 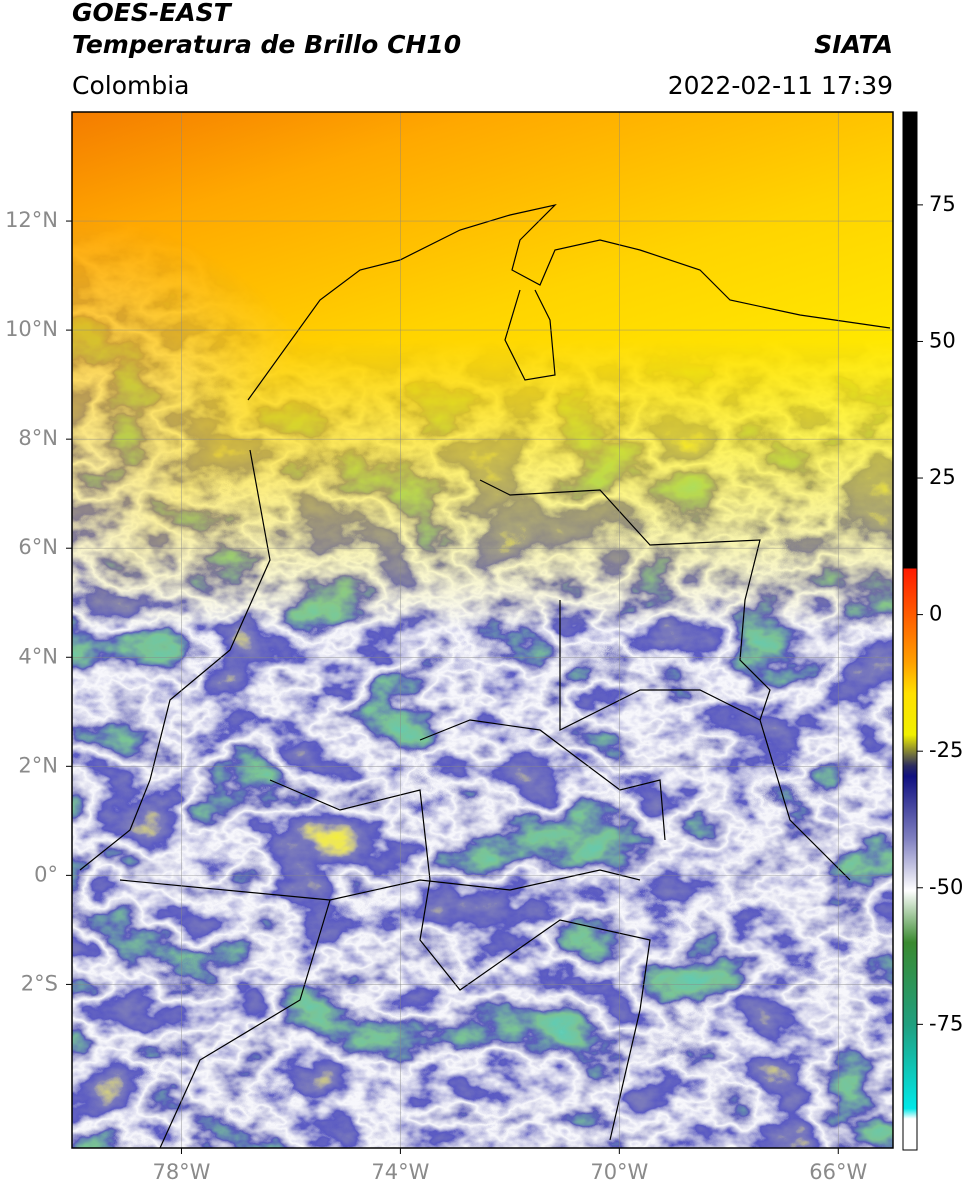 I want to click on colorbar-tick-label: 50, so click(x=942, y=340).